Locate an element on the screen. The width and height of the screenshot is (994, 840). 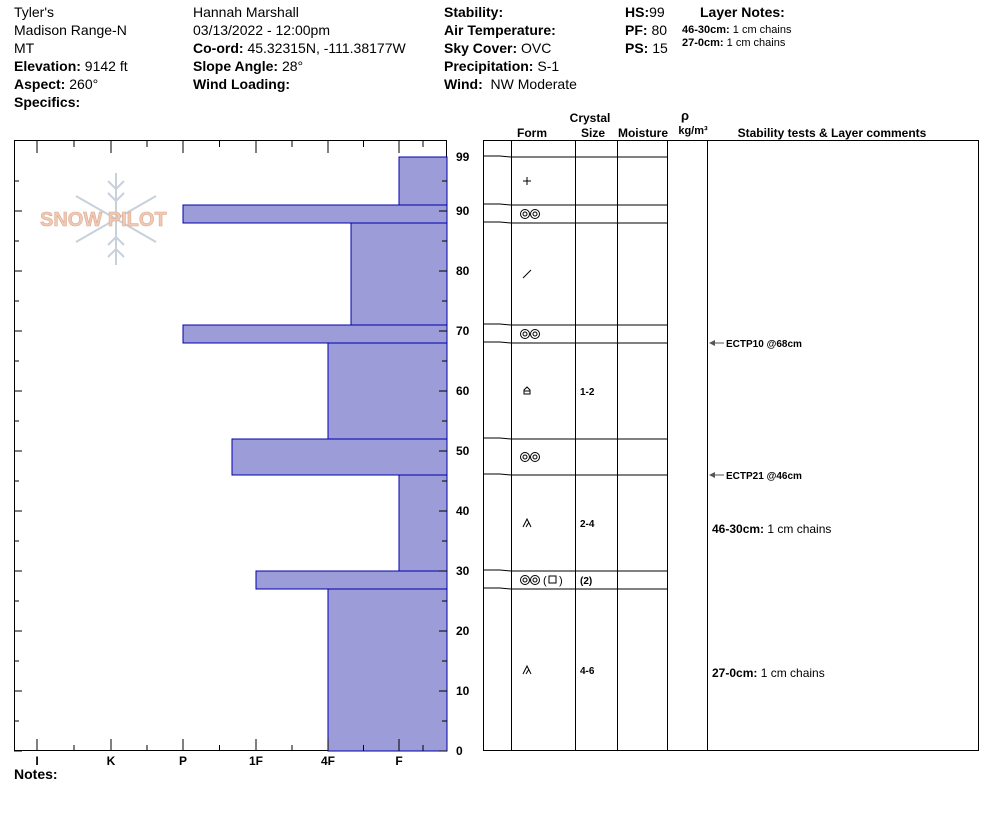
aspect: Aspect: 260° is located at coordinates (56, 84).